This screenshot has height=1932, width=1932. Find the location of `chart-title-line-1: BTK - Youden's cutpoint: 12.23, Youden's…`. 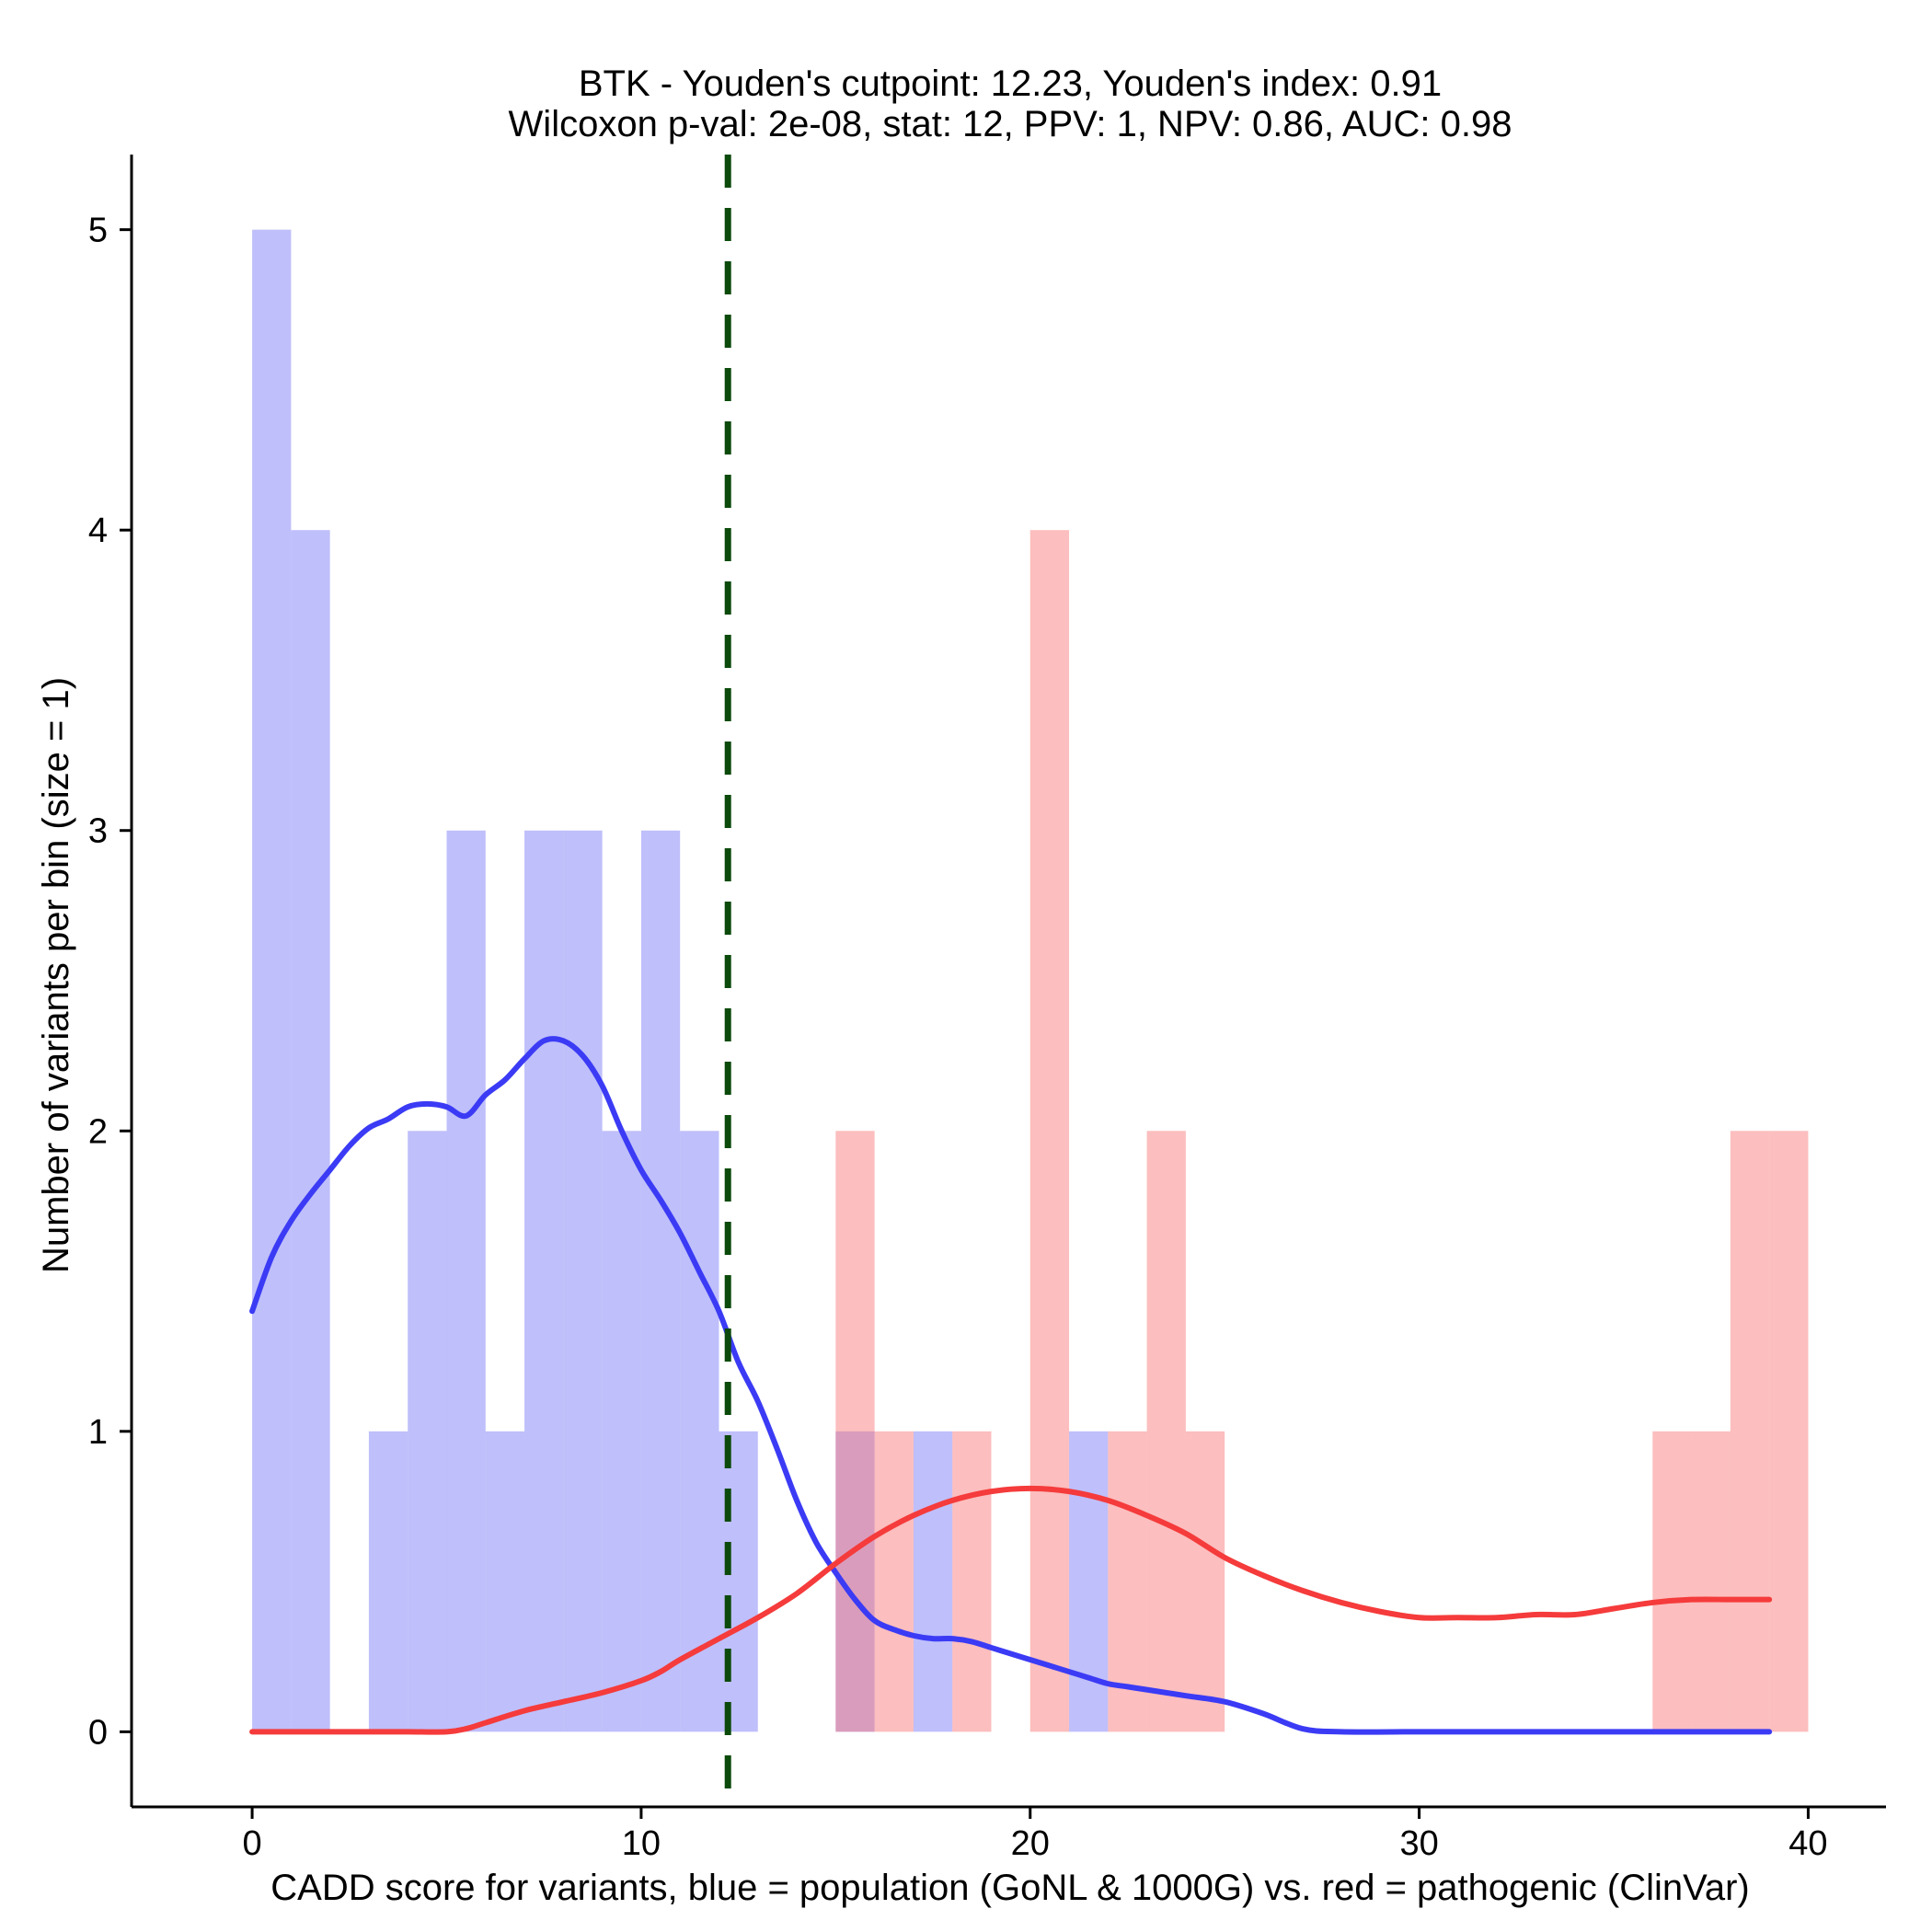

chart-title-line-1: BTK - Youden's cutpoint: 12.23, Youden's… is located at coordinates (1010, 83).